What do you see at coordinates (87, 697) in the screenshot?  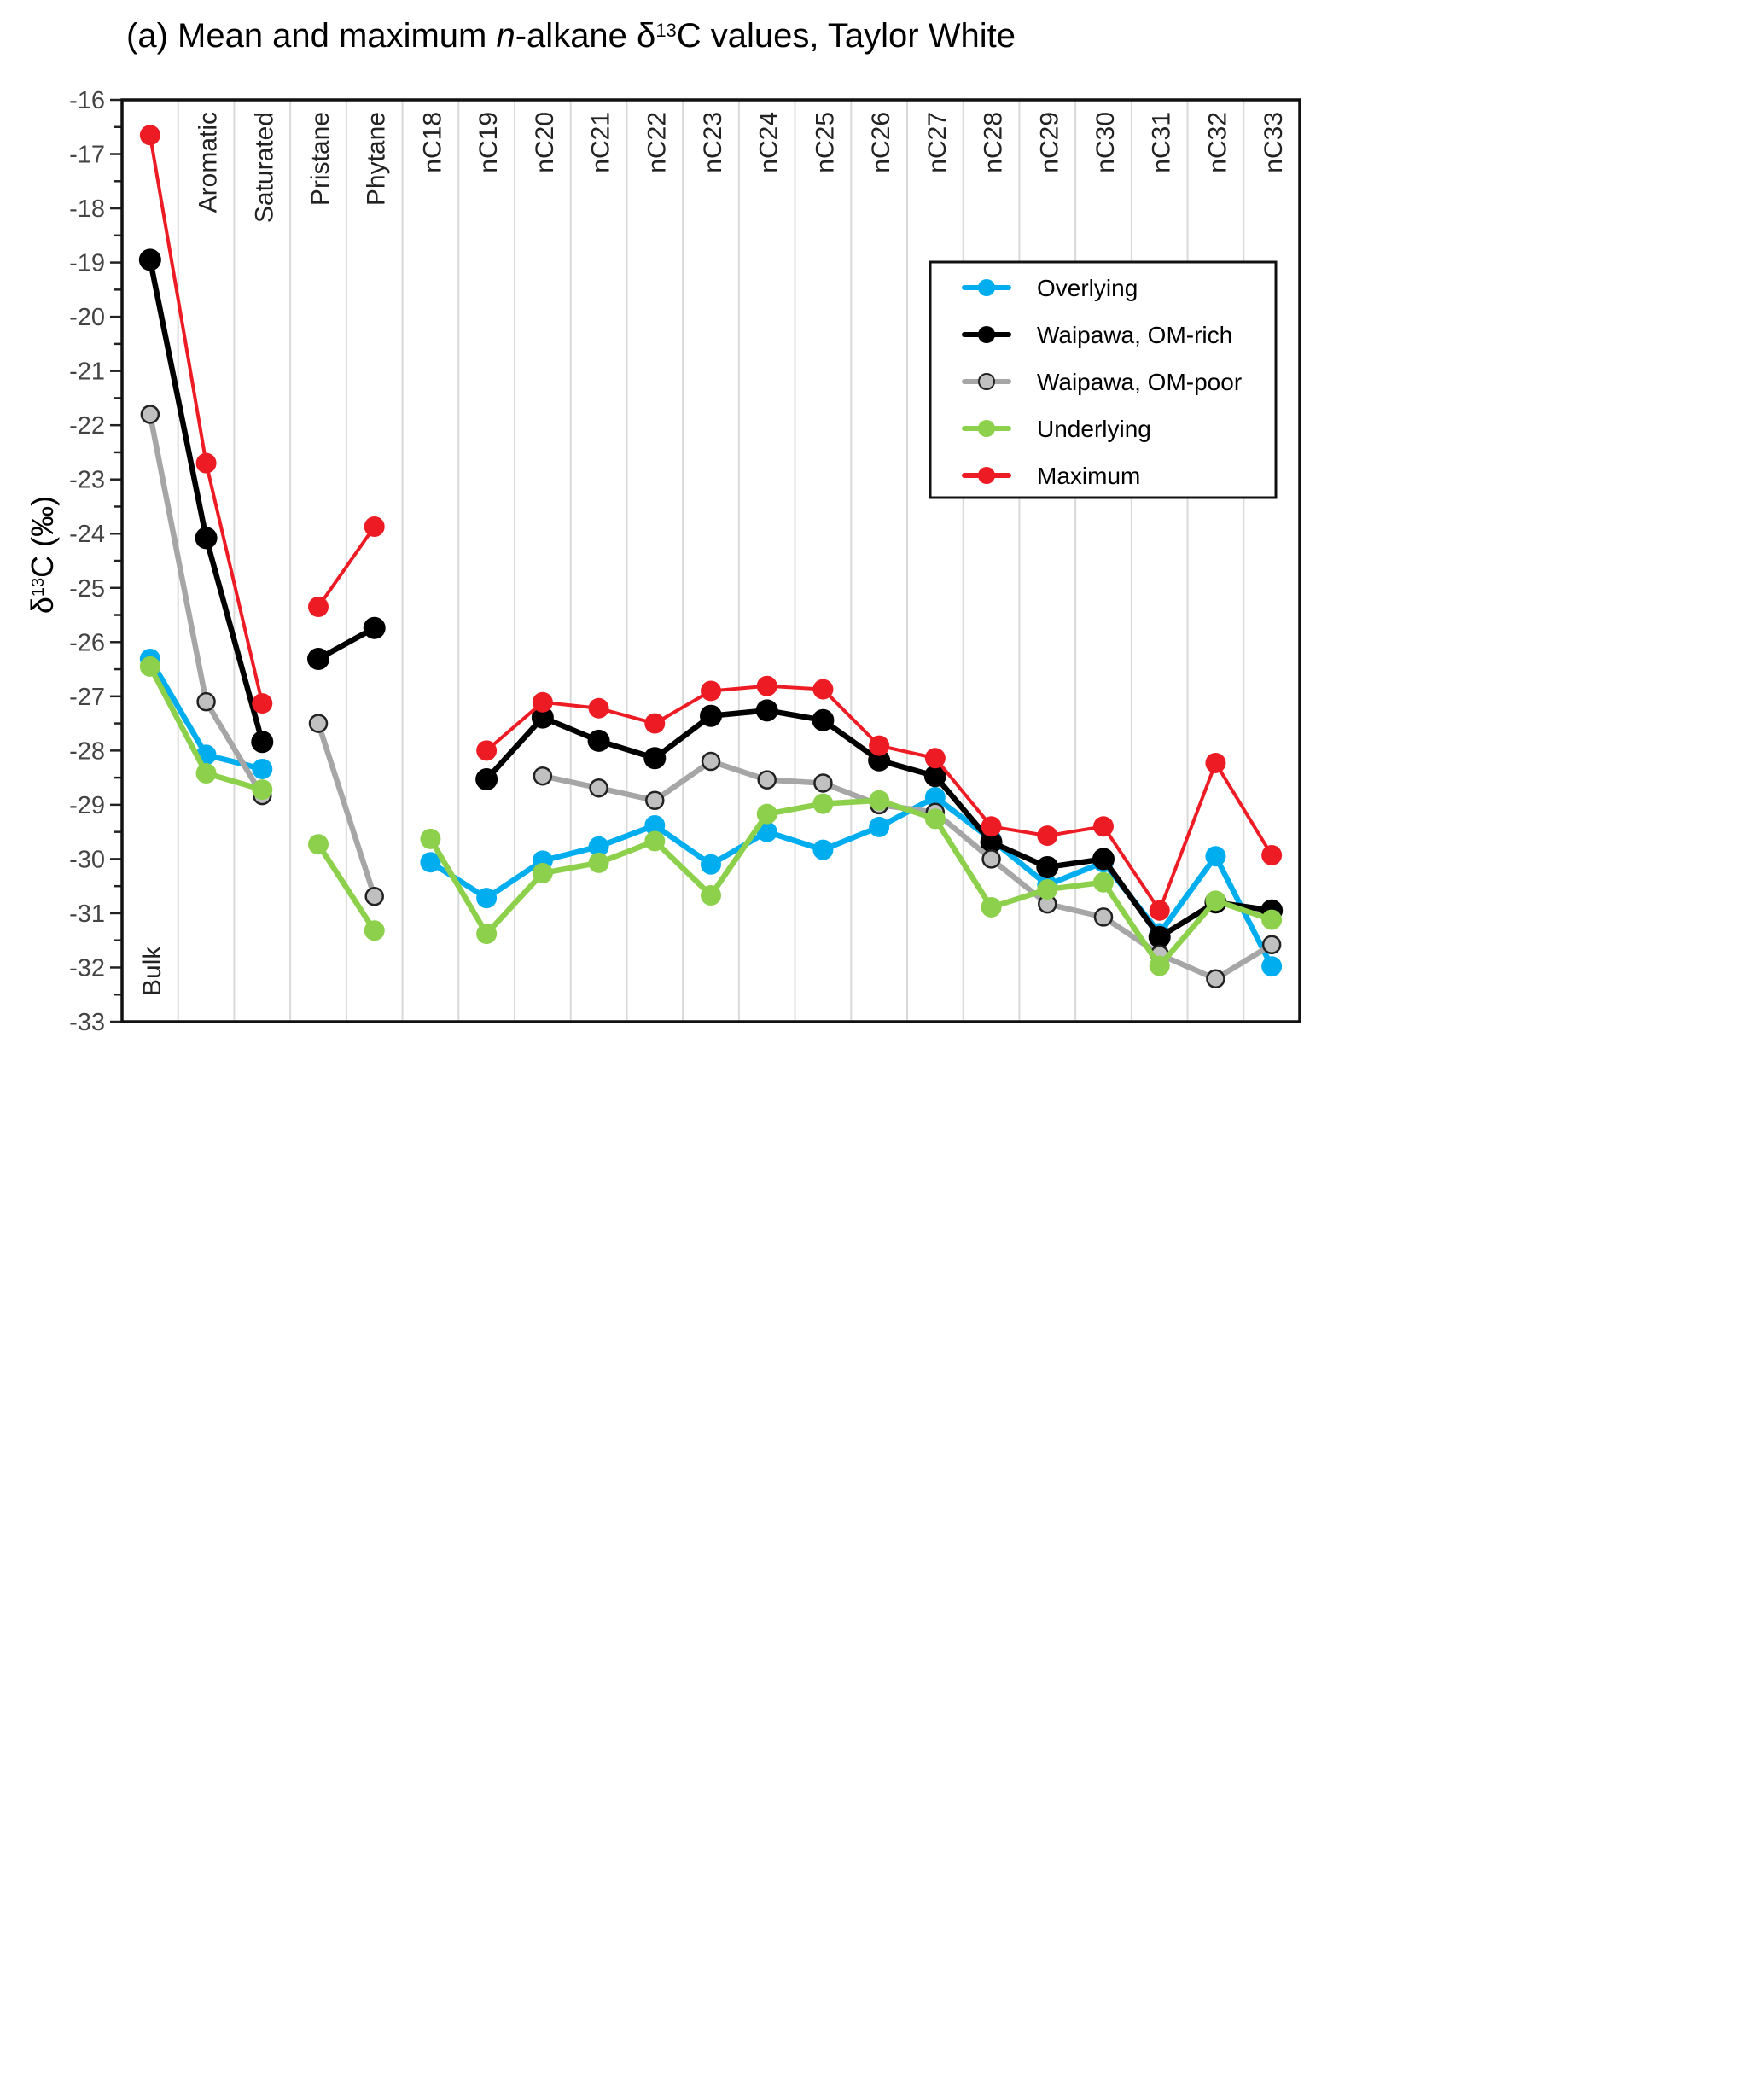 I see `y-tick-label: -27` at bounding box center [87, 697].